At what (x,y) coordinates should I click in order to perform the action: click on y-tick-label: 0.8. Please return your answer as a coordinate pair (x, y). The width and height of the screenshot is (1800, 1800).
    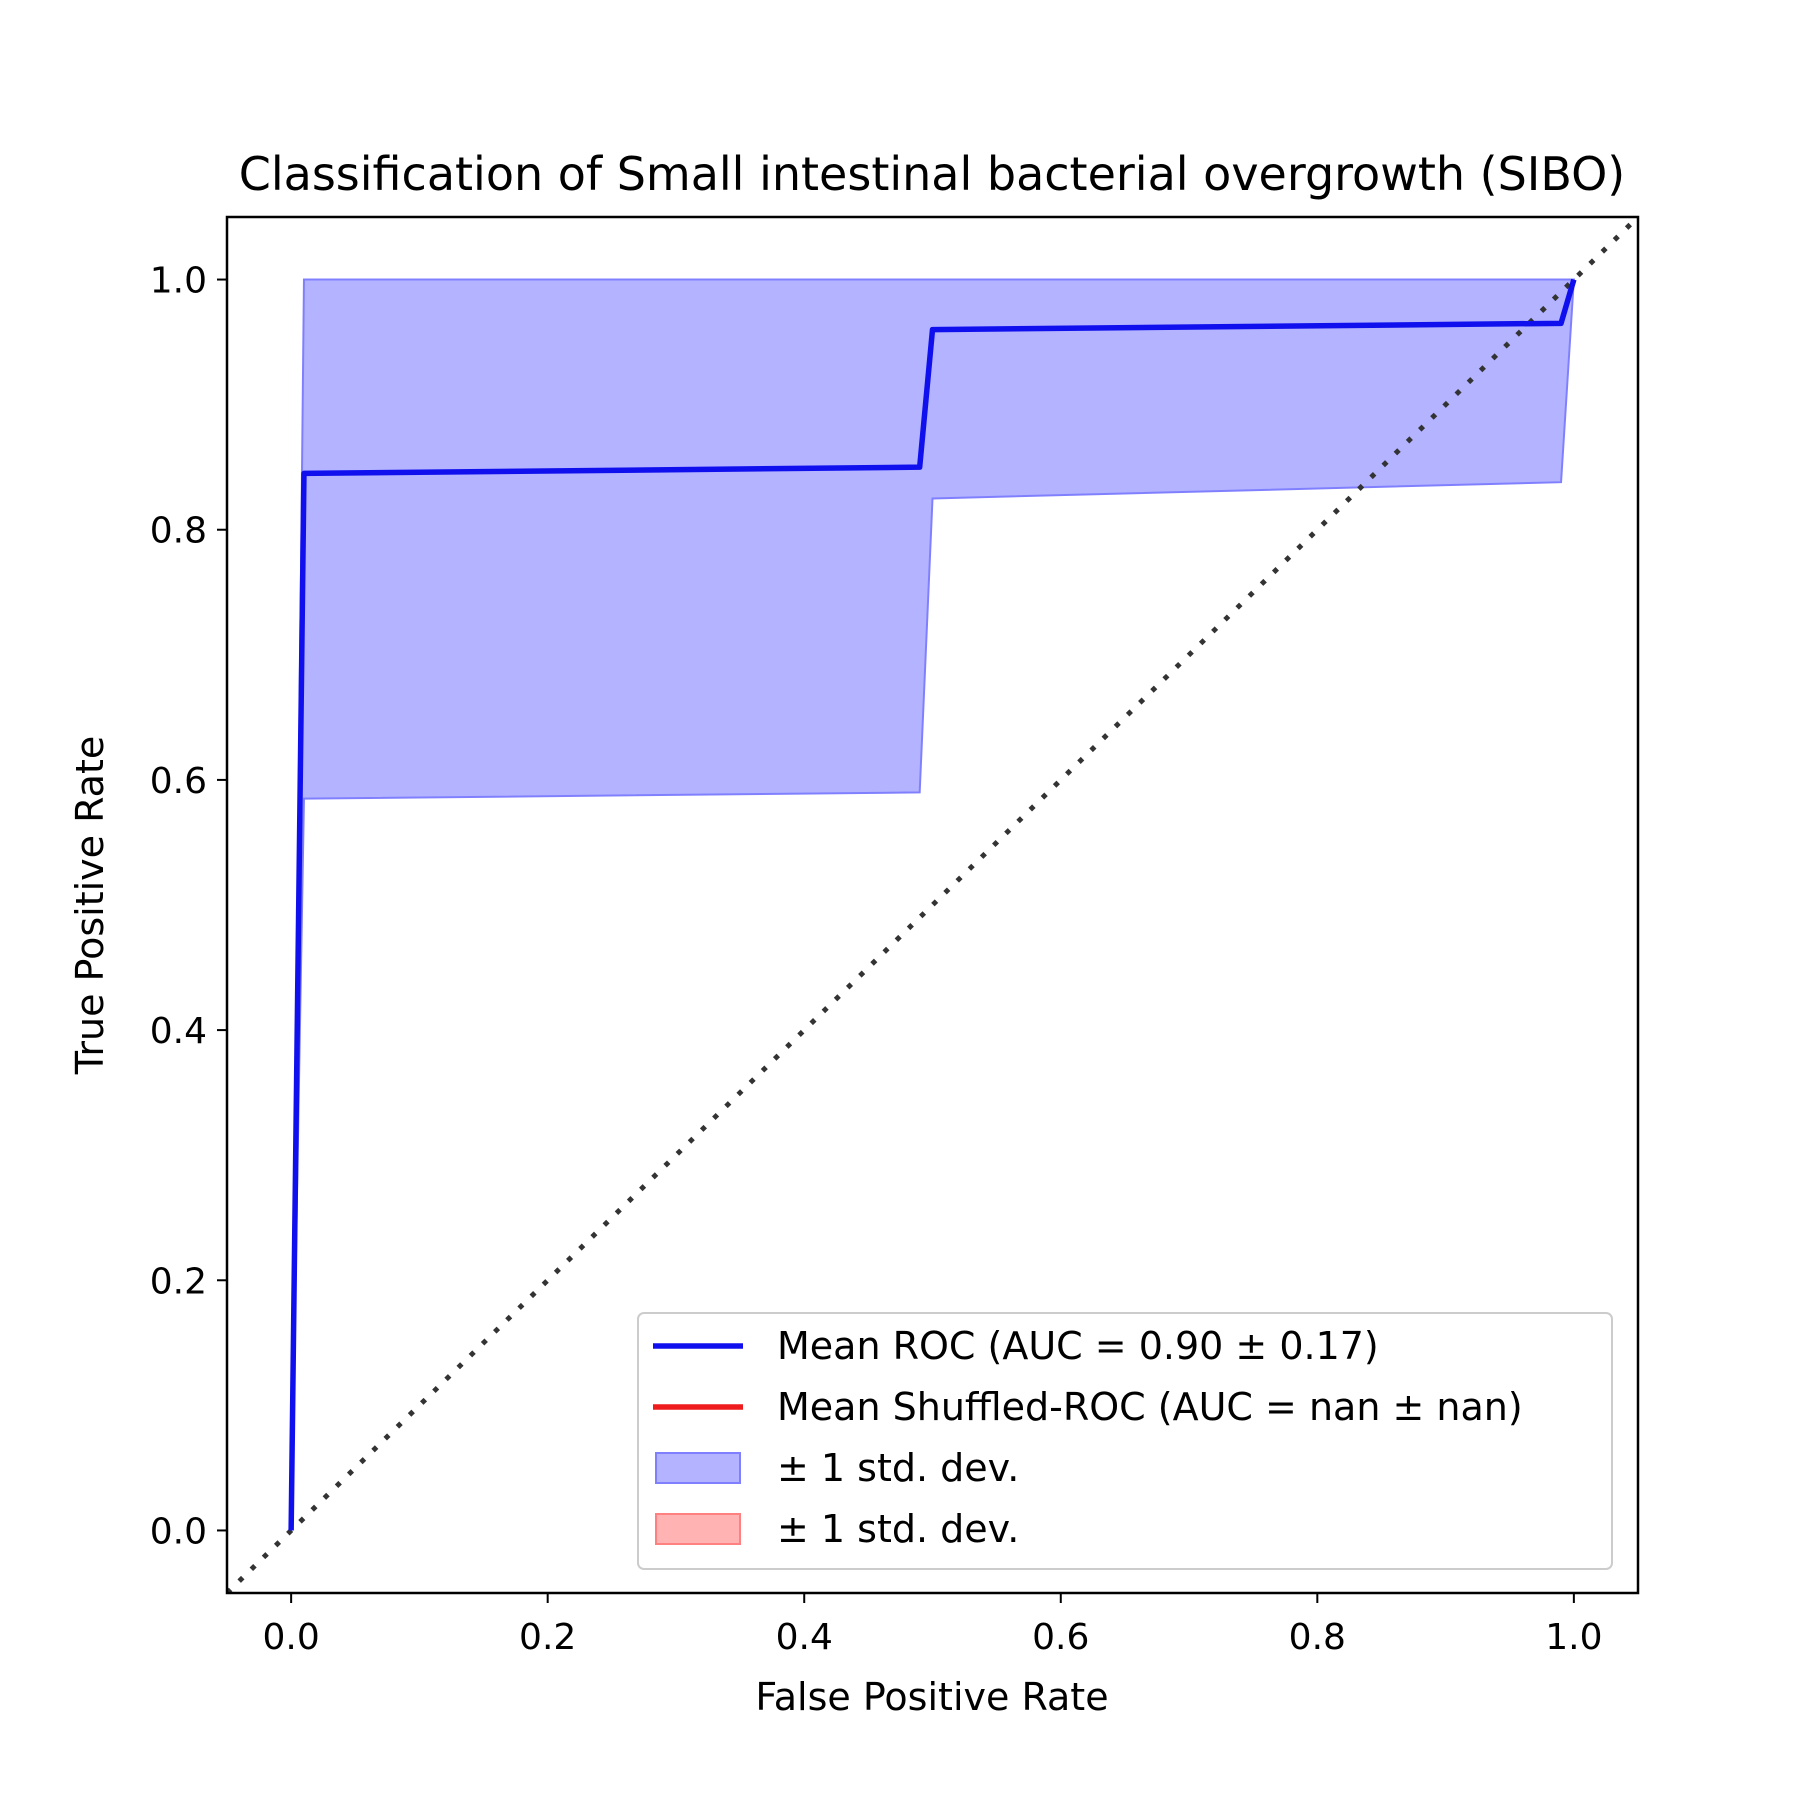
    Looking at the image, I should click on (178, 531).